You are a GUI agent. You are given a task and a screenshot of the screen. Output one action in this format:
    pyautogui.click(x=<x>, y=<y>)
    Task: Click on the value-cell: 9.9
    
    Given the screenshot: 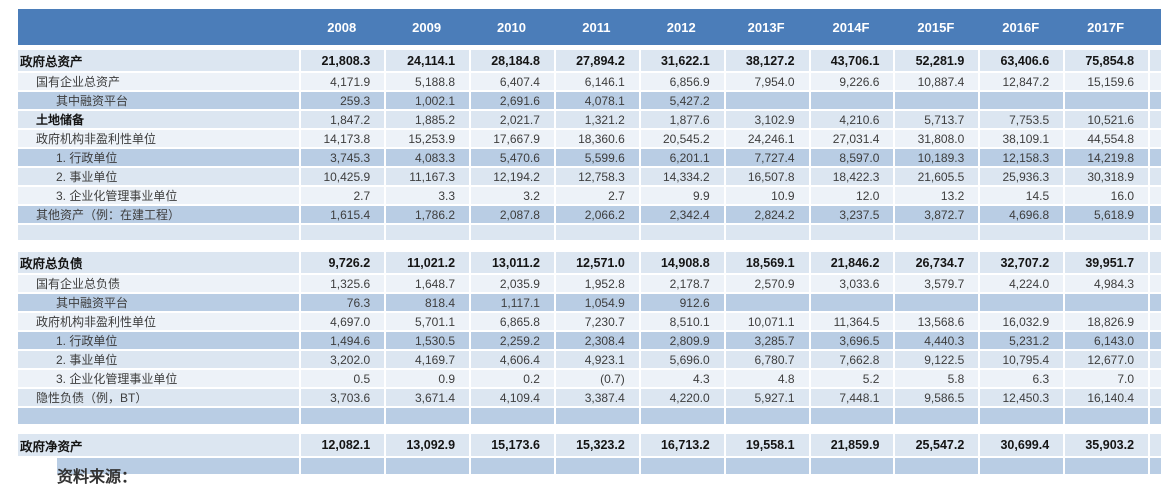 What is the action you would take?
    pyautogui.click(x=681, y=196)
    